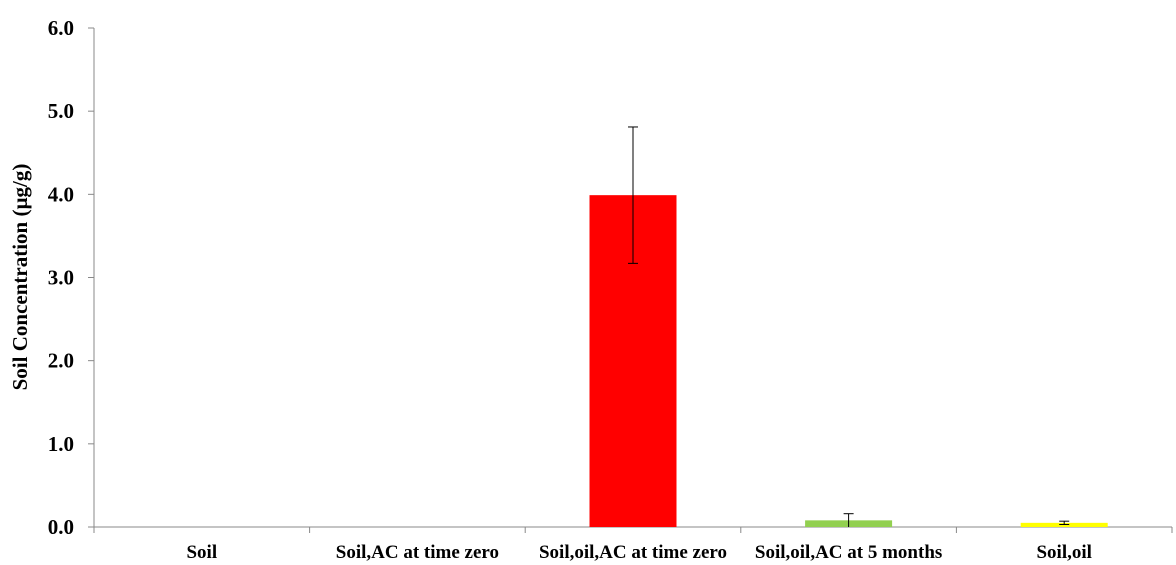 This screenshot has width=1176, height=565. I want to click on y-tick-label: 4.0, so click(61, 194).